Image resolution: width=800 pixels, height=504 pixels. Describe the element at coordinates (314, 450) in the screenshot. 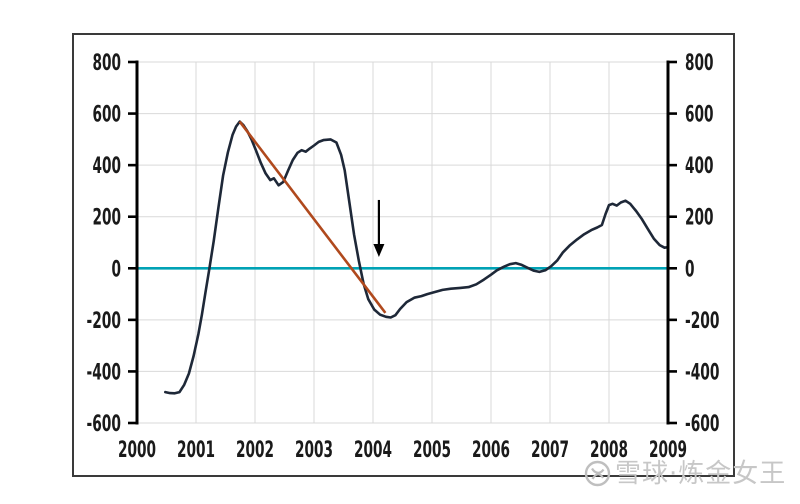

I see `x-tick-label: 2003` at that location.